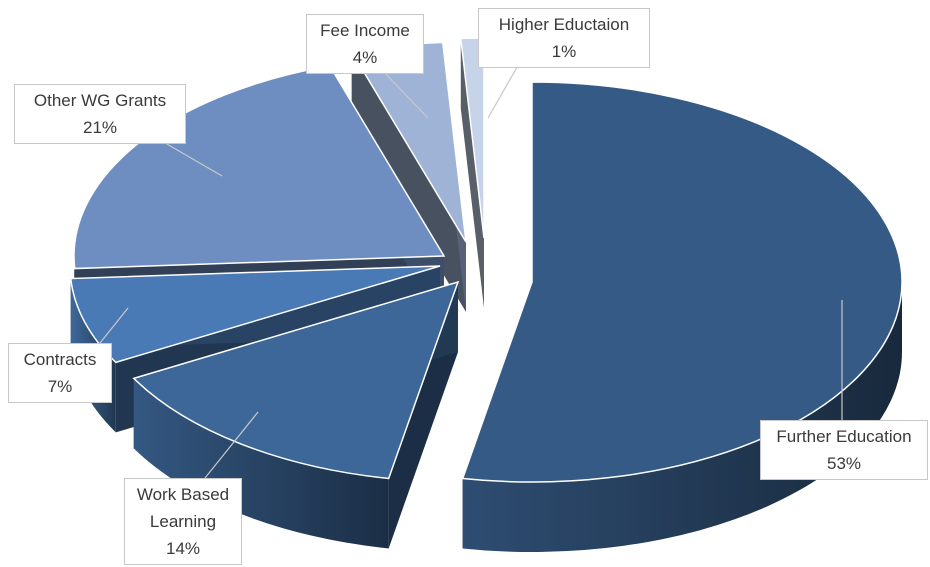  Describe the element at coordinates (183, 494) in the screenshot. I see `callout-label-work-based-learning-line1: Work Based` at that location.